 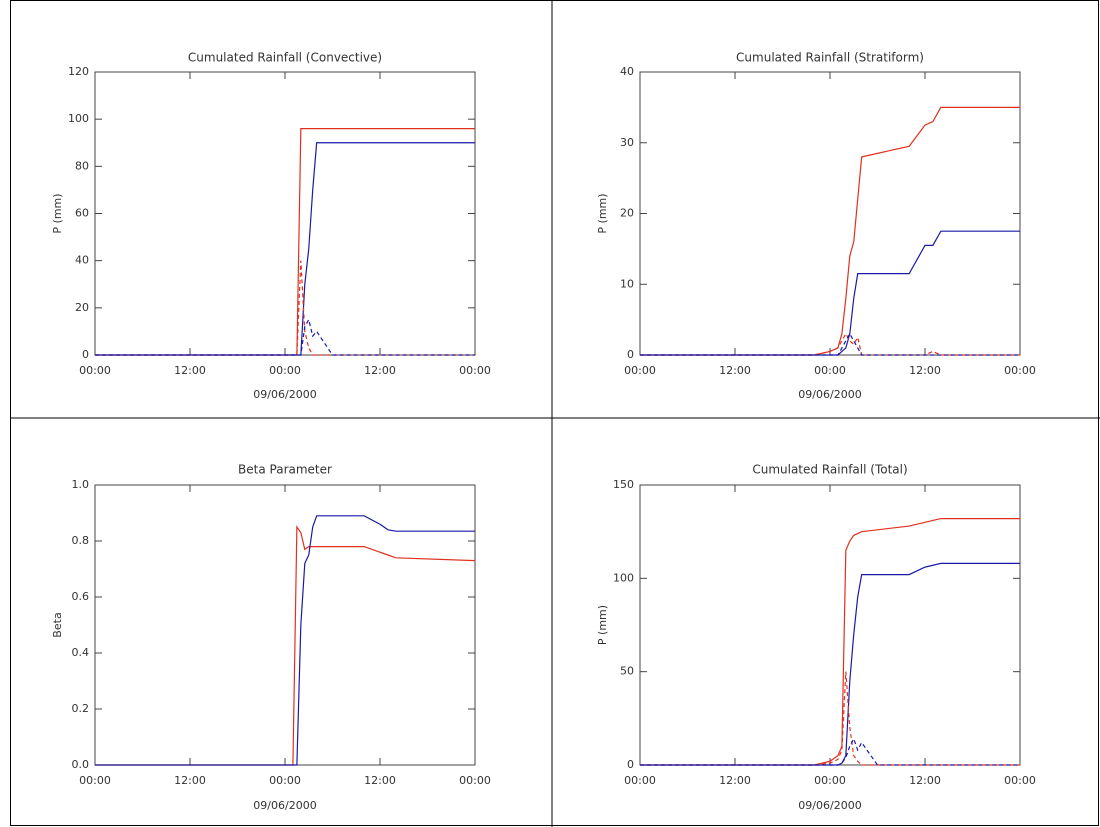 What do you see at coordinates (623, 484) in the screenshot?
I see `y-tick-label: 150` at bounding box center [623, 484].